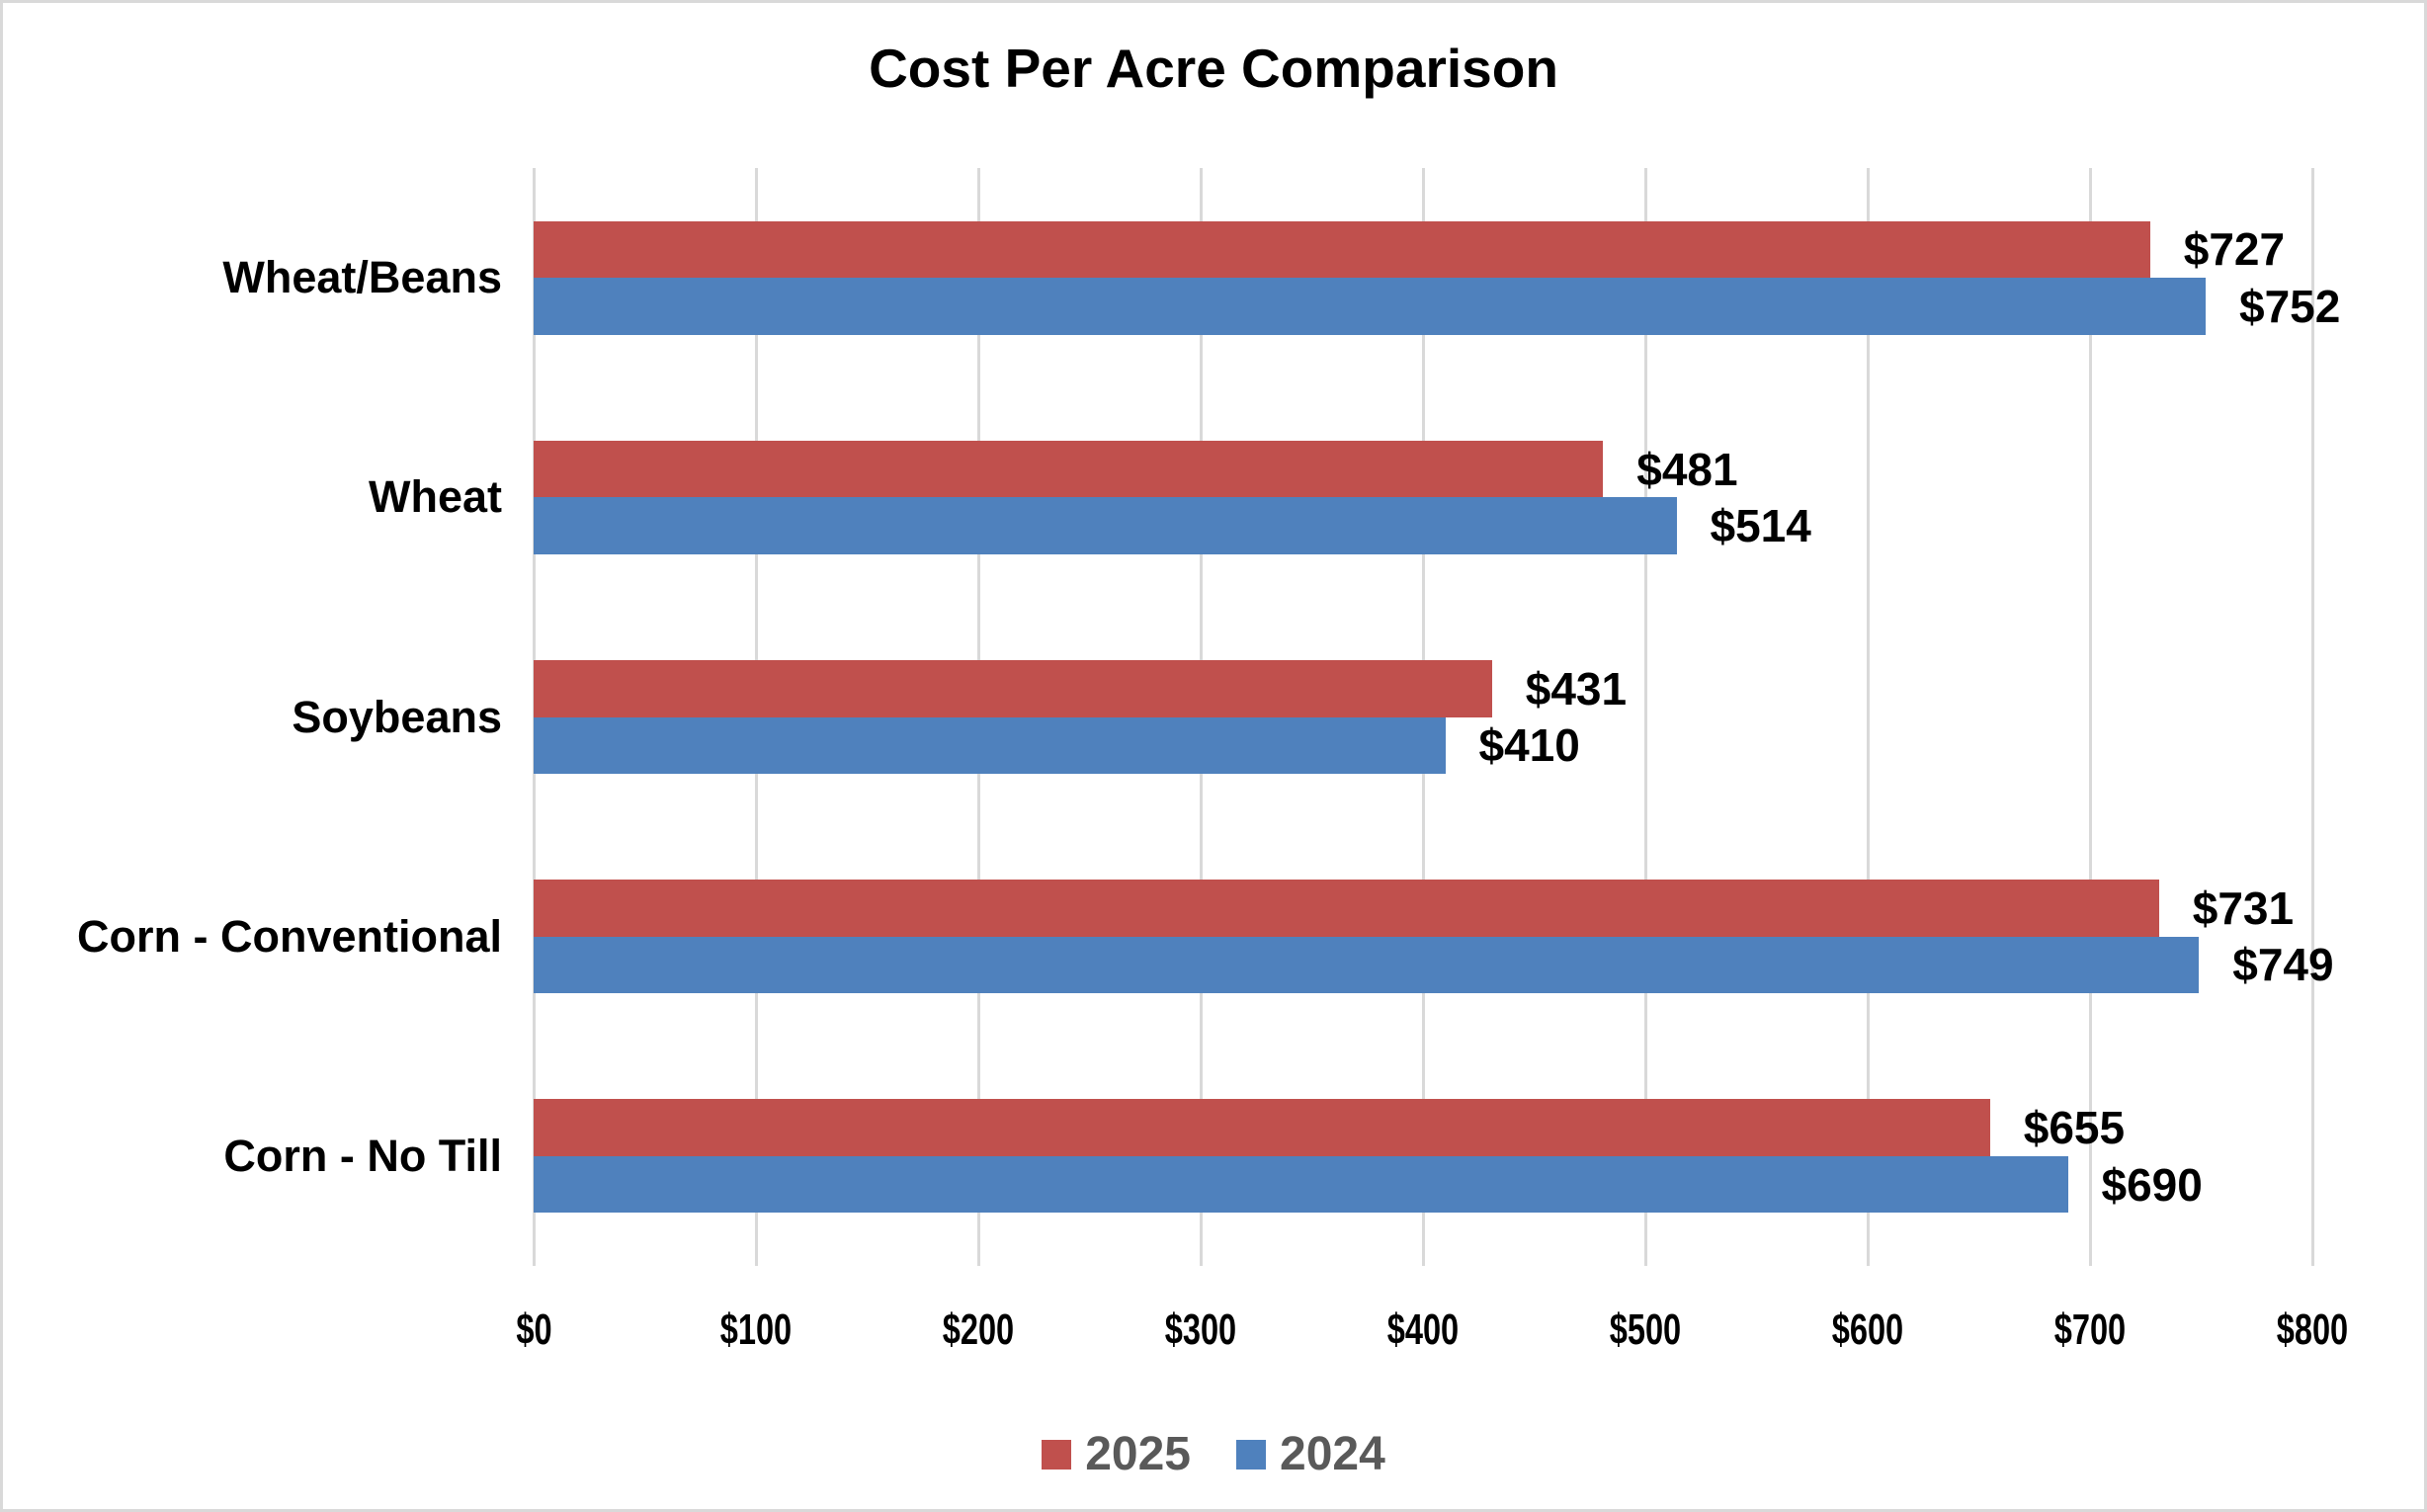 This screenshot has height=1512, width=2427. I want to click on value-label-2025-wheat: $481, so click(1687, 469).